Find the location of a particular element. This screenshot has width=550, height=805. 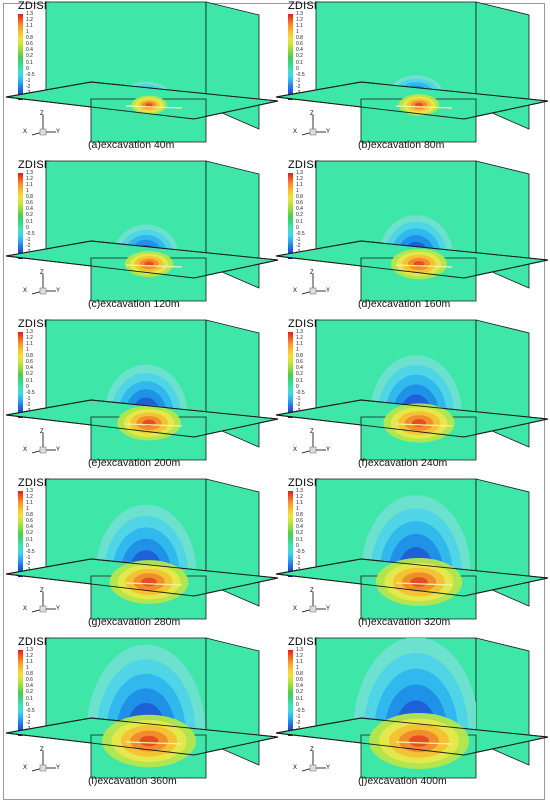

panel-caption: (e)excavation 200m is located at coordinates (134, 463).